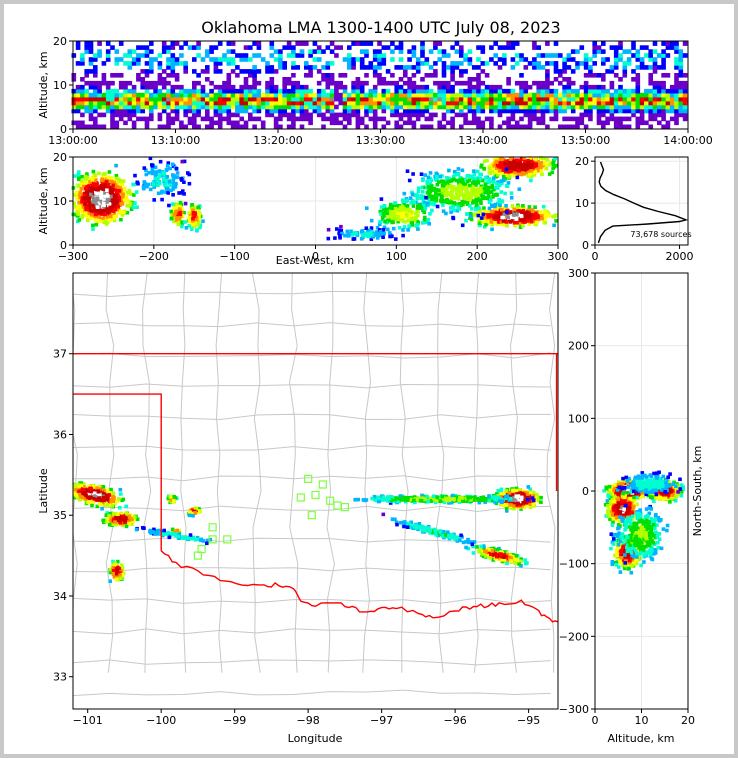 The width and height of the screenshot is (738, 758). What do you see at coordinates (312, 509) in the screenshot?
I see `county-line` at bounding box center [312, 509].